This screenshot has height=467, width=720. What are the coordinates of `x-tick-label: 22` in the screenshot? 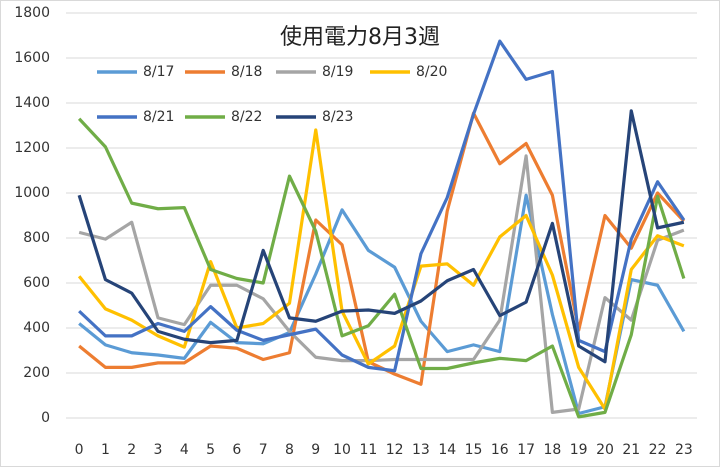 It's located at (658, 450).